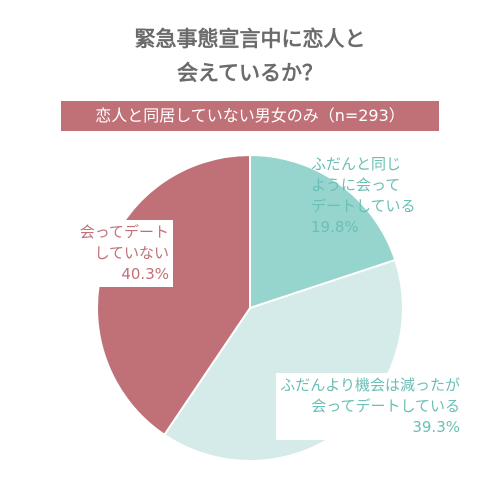  Describe the element at coordinates (250, 56) in the screenshot. I see `chart-title: 緊急事態宣言中に恋人と 会えているか？` at that location.